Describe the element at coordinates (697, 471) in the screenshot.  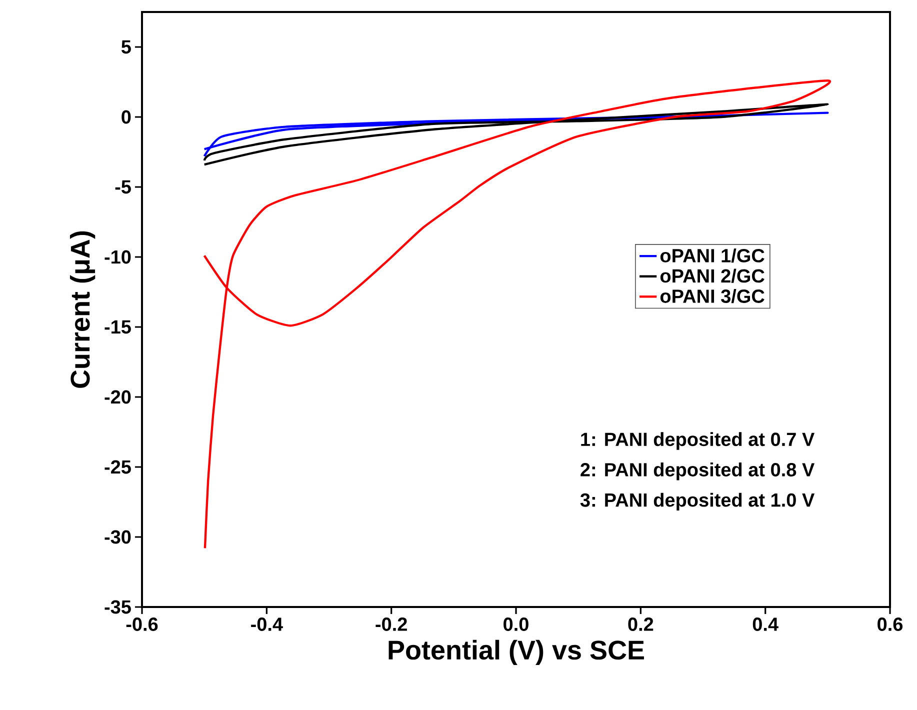
I see `annotation: 2: PANI deposited at 0.8 V` at that location.